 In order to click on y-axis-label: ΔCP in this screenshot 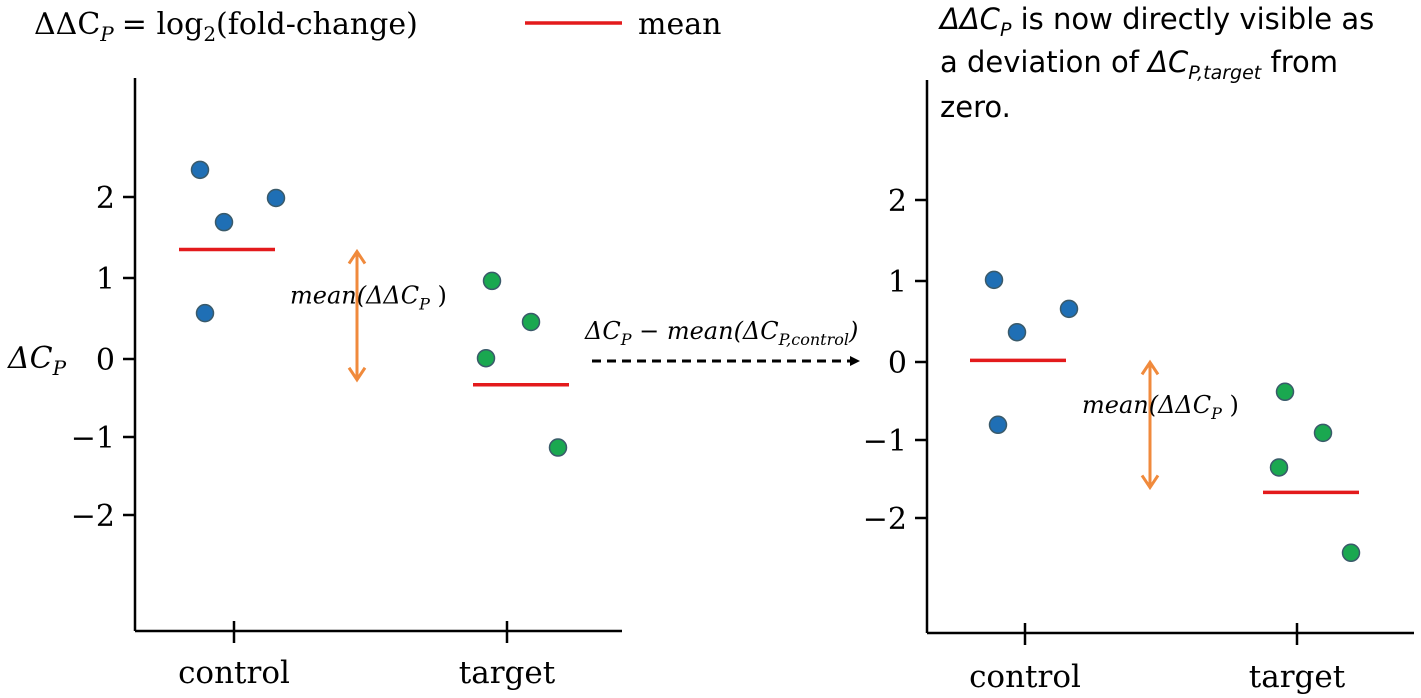, I will do `click(37, 360)`.